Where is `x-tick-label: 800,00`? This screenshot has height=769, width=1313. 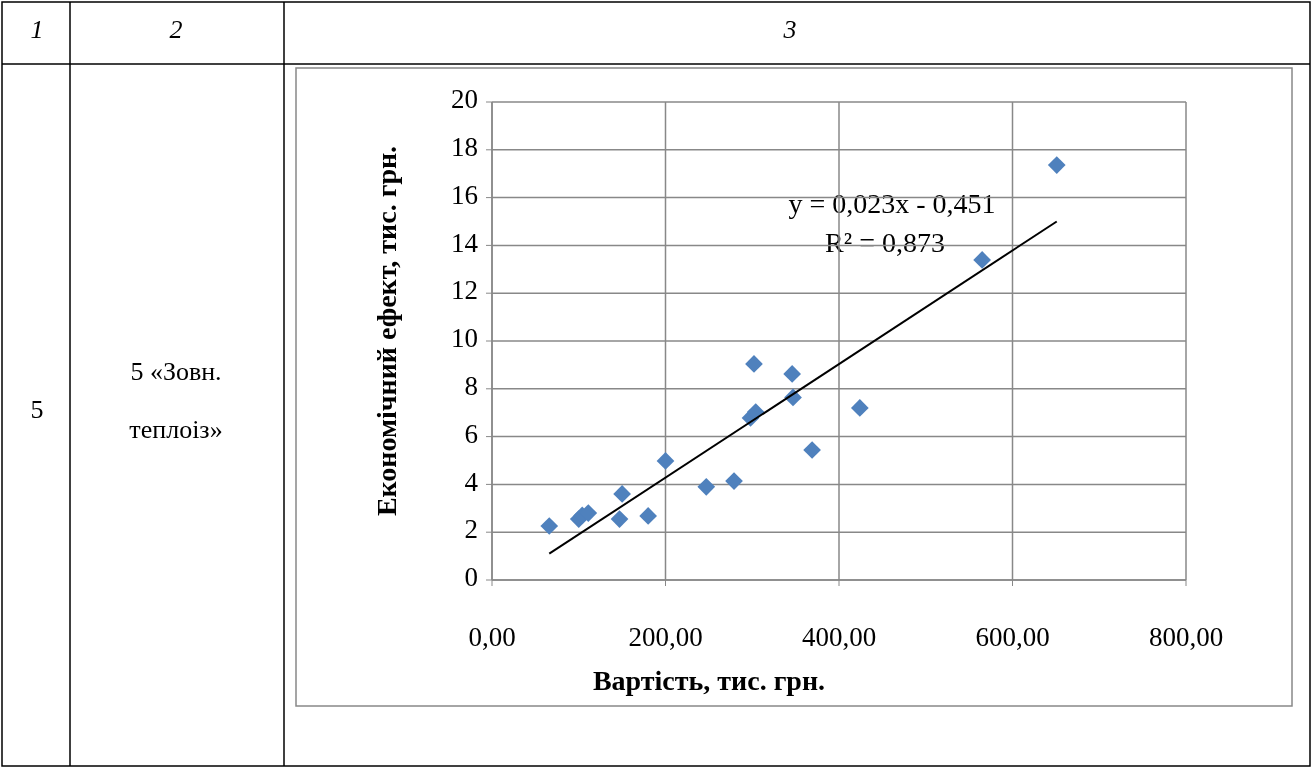
x-tick-label: 800,00 is located at coordinates (1186, 637).